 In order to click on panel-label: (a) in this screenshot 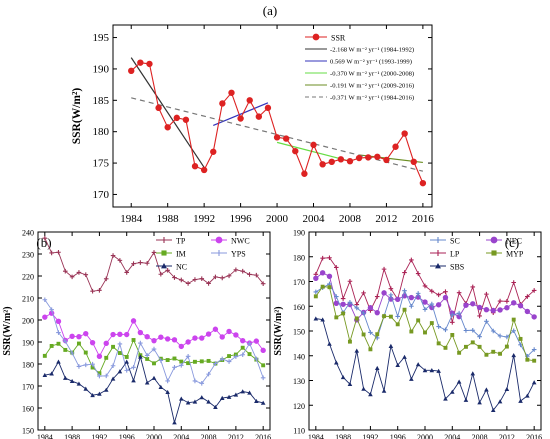, I will do `click(270, 10)`.